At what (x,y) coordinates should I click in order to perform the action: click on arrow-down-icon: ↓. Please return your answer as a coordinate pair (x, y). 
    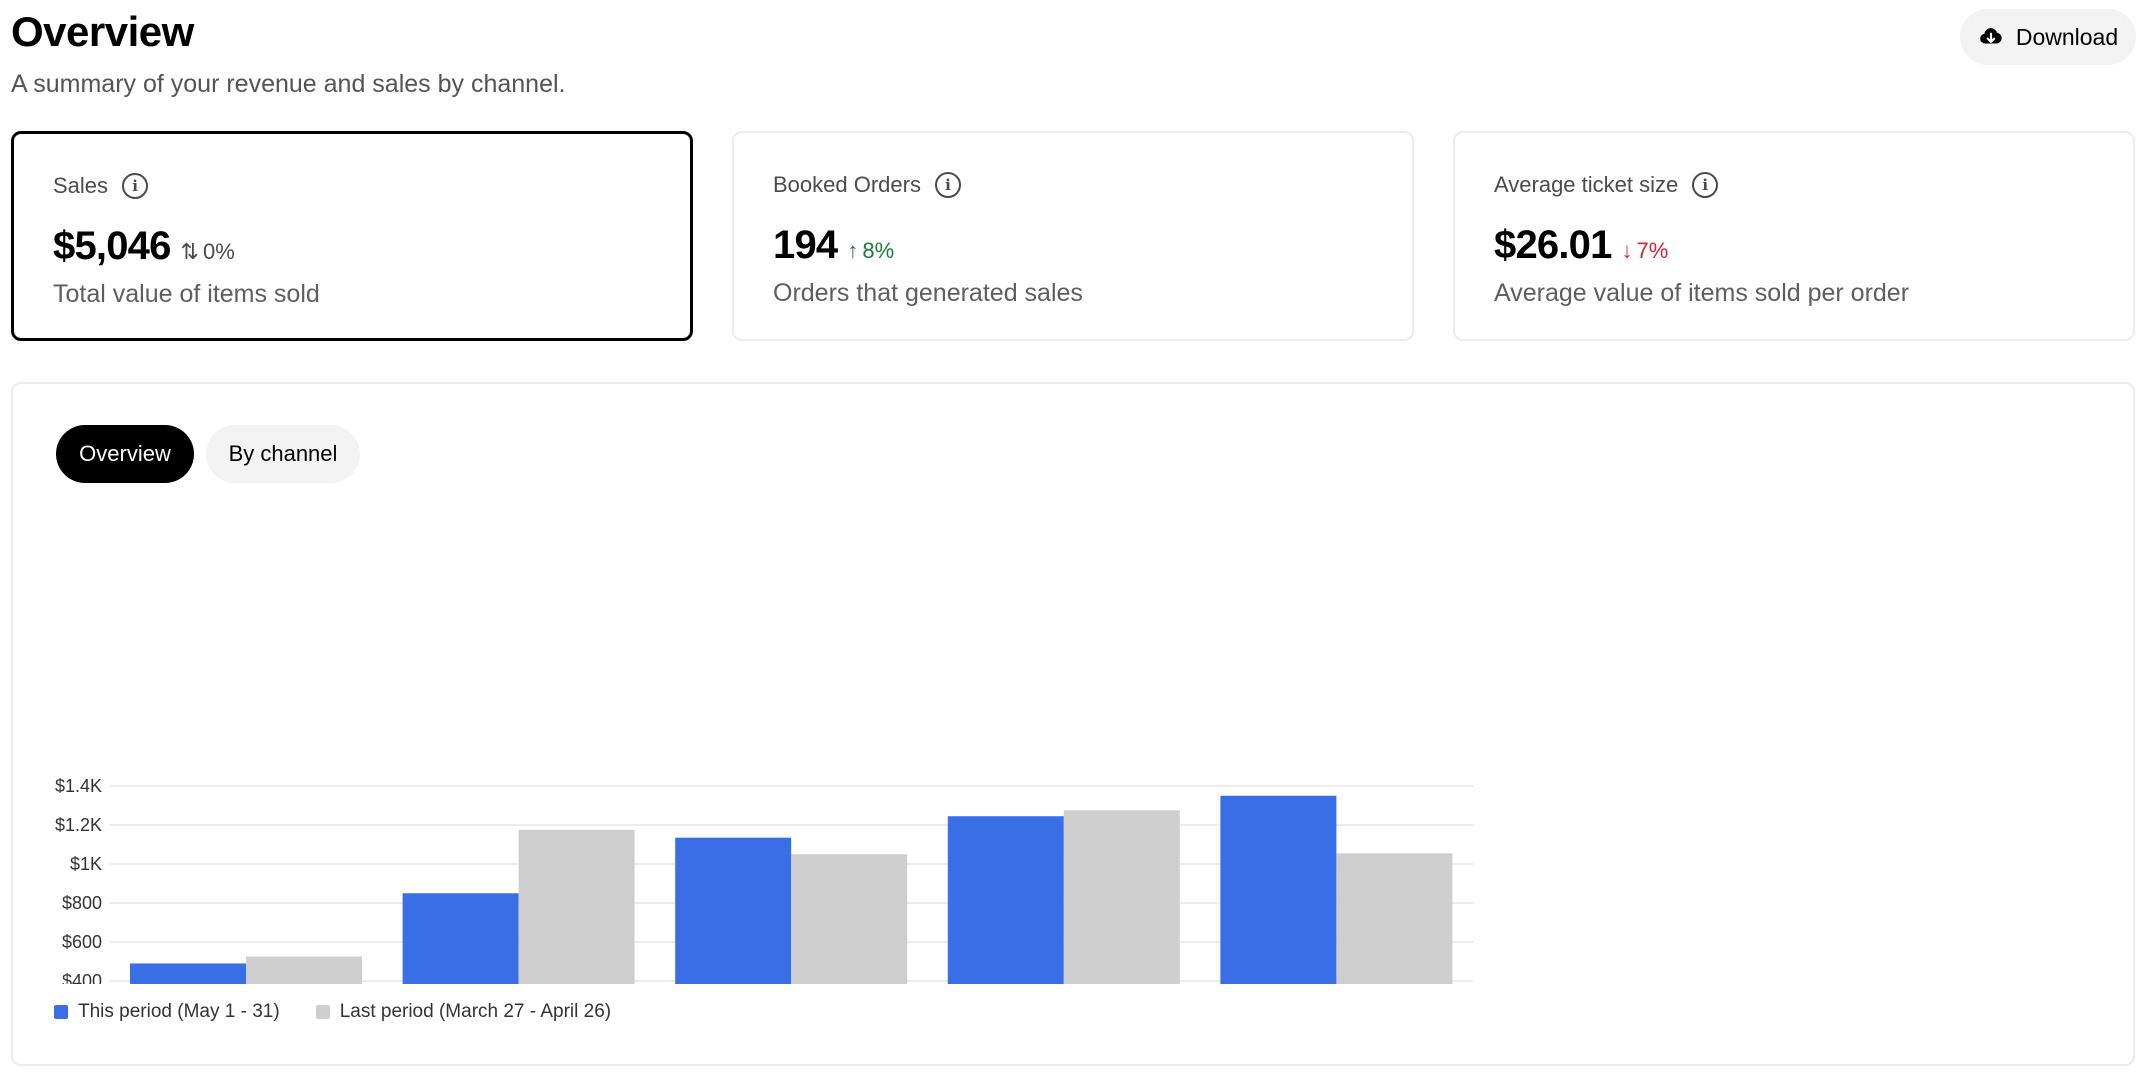
    Looking at the image, I should click on (1627, 250).